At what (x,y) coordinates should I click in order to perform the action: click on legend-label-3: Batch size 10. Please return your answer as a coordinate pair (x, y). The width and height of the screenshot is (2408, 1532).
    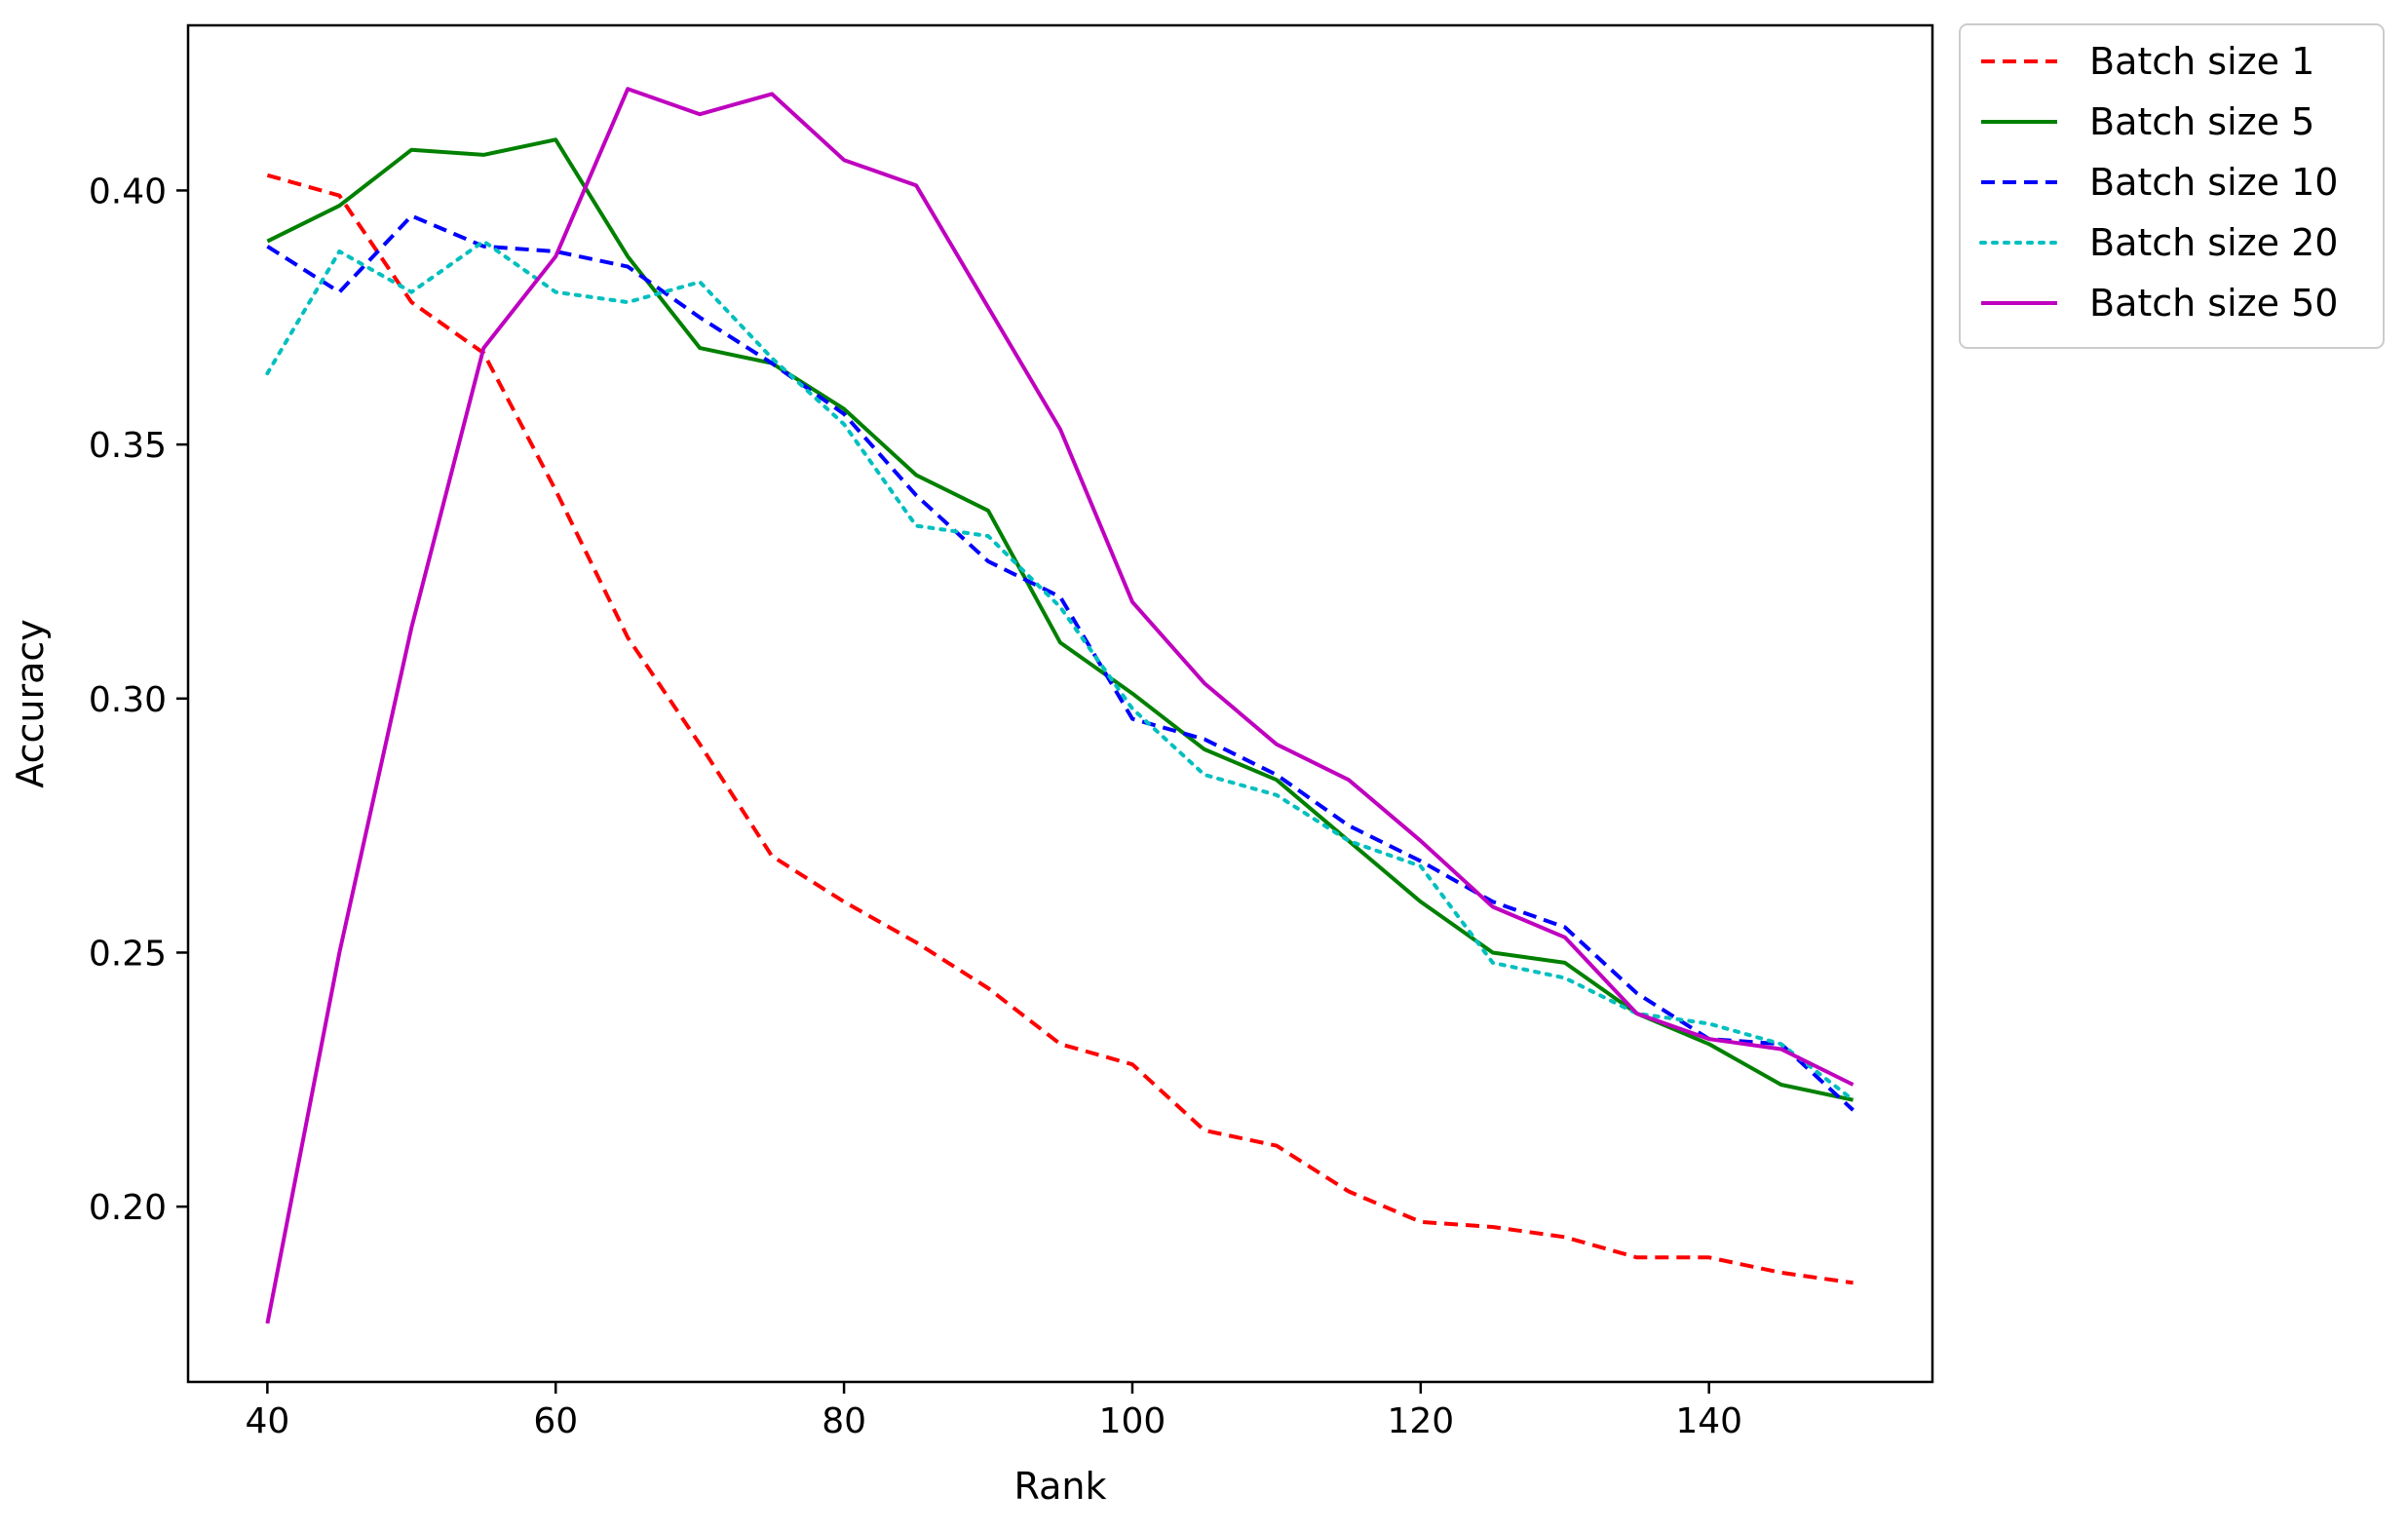
    Looking at the image, I should click on (2213, 182).